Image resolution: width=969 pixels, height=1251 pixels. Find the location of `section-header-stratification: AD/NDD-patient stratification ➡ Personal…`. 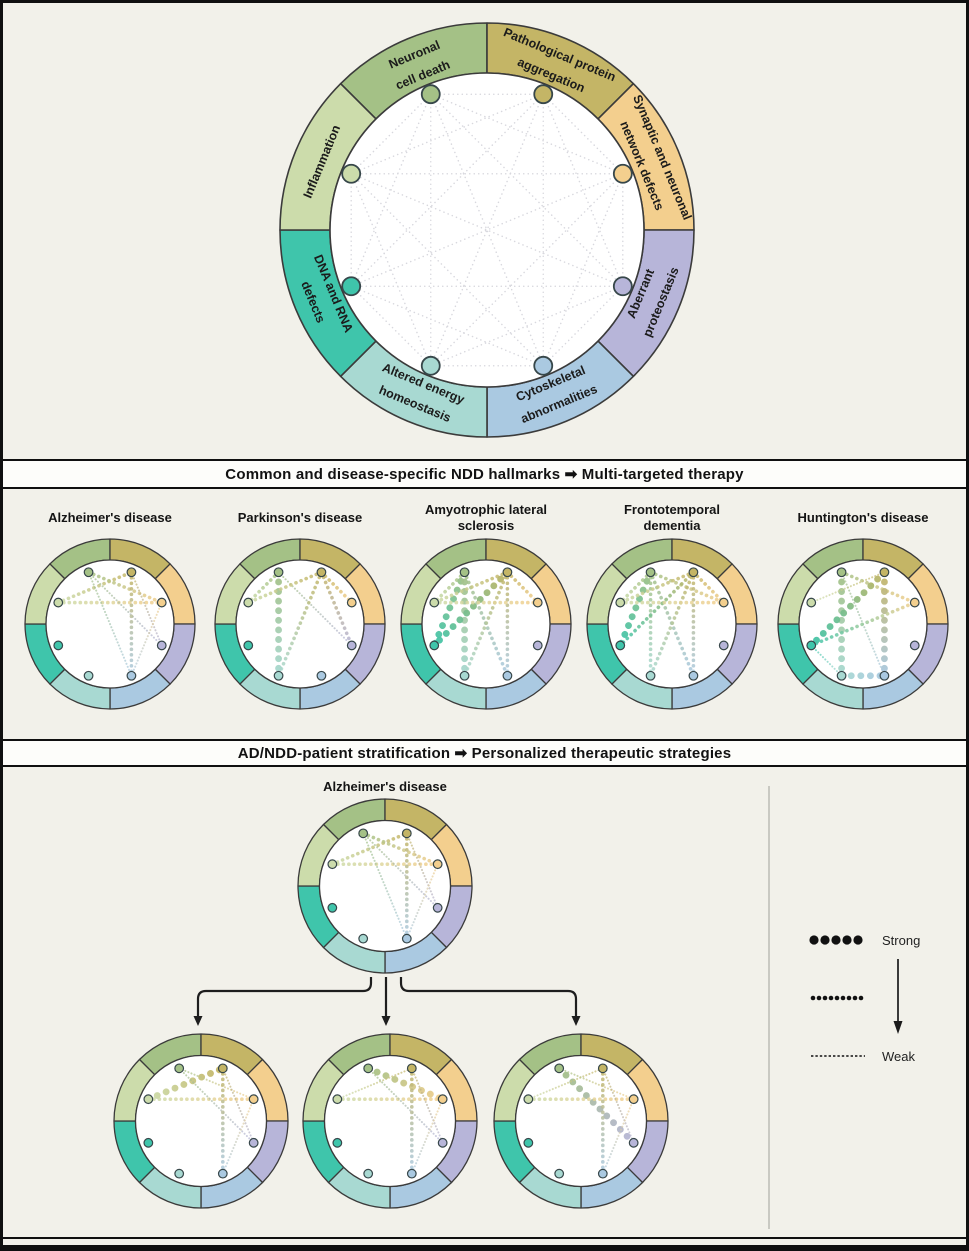

section-header-stratification: AD/NDD-patient stratification ➡ Personal… is located at coordinates (484, 753).